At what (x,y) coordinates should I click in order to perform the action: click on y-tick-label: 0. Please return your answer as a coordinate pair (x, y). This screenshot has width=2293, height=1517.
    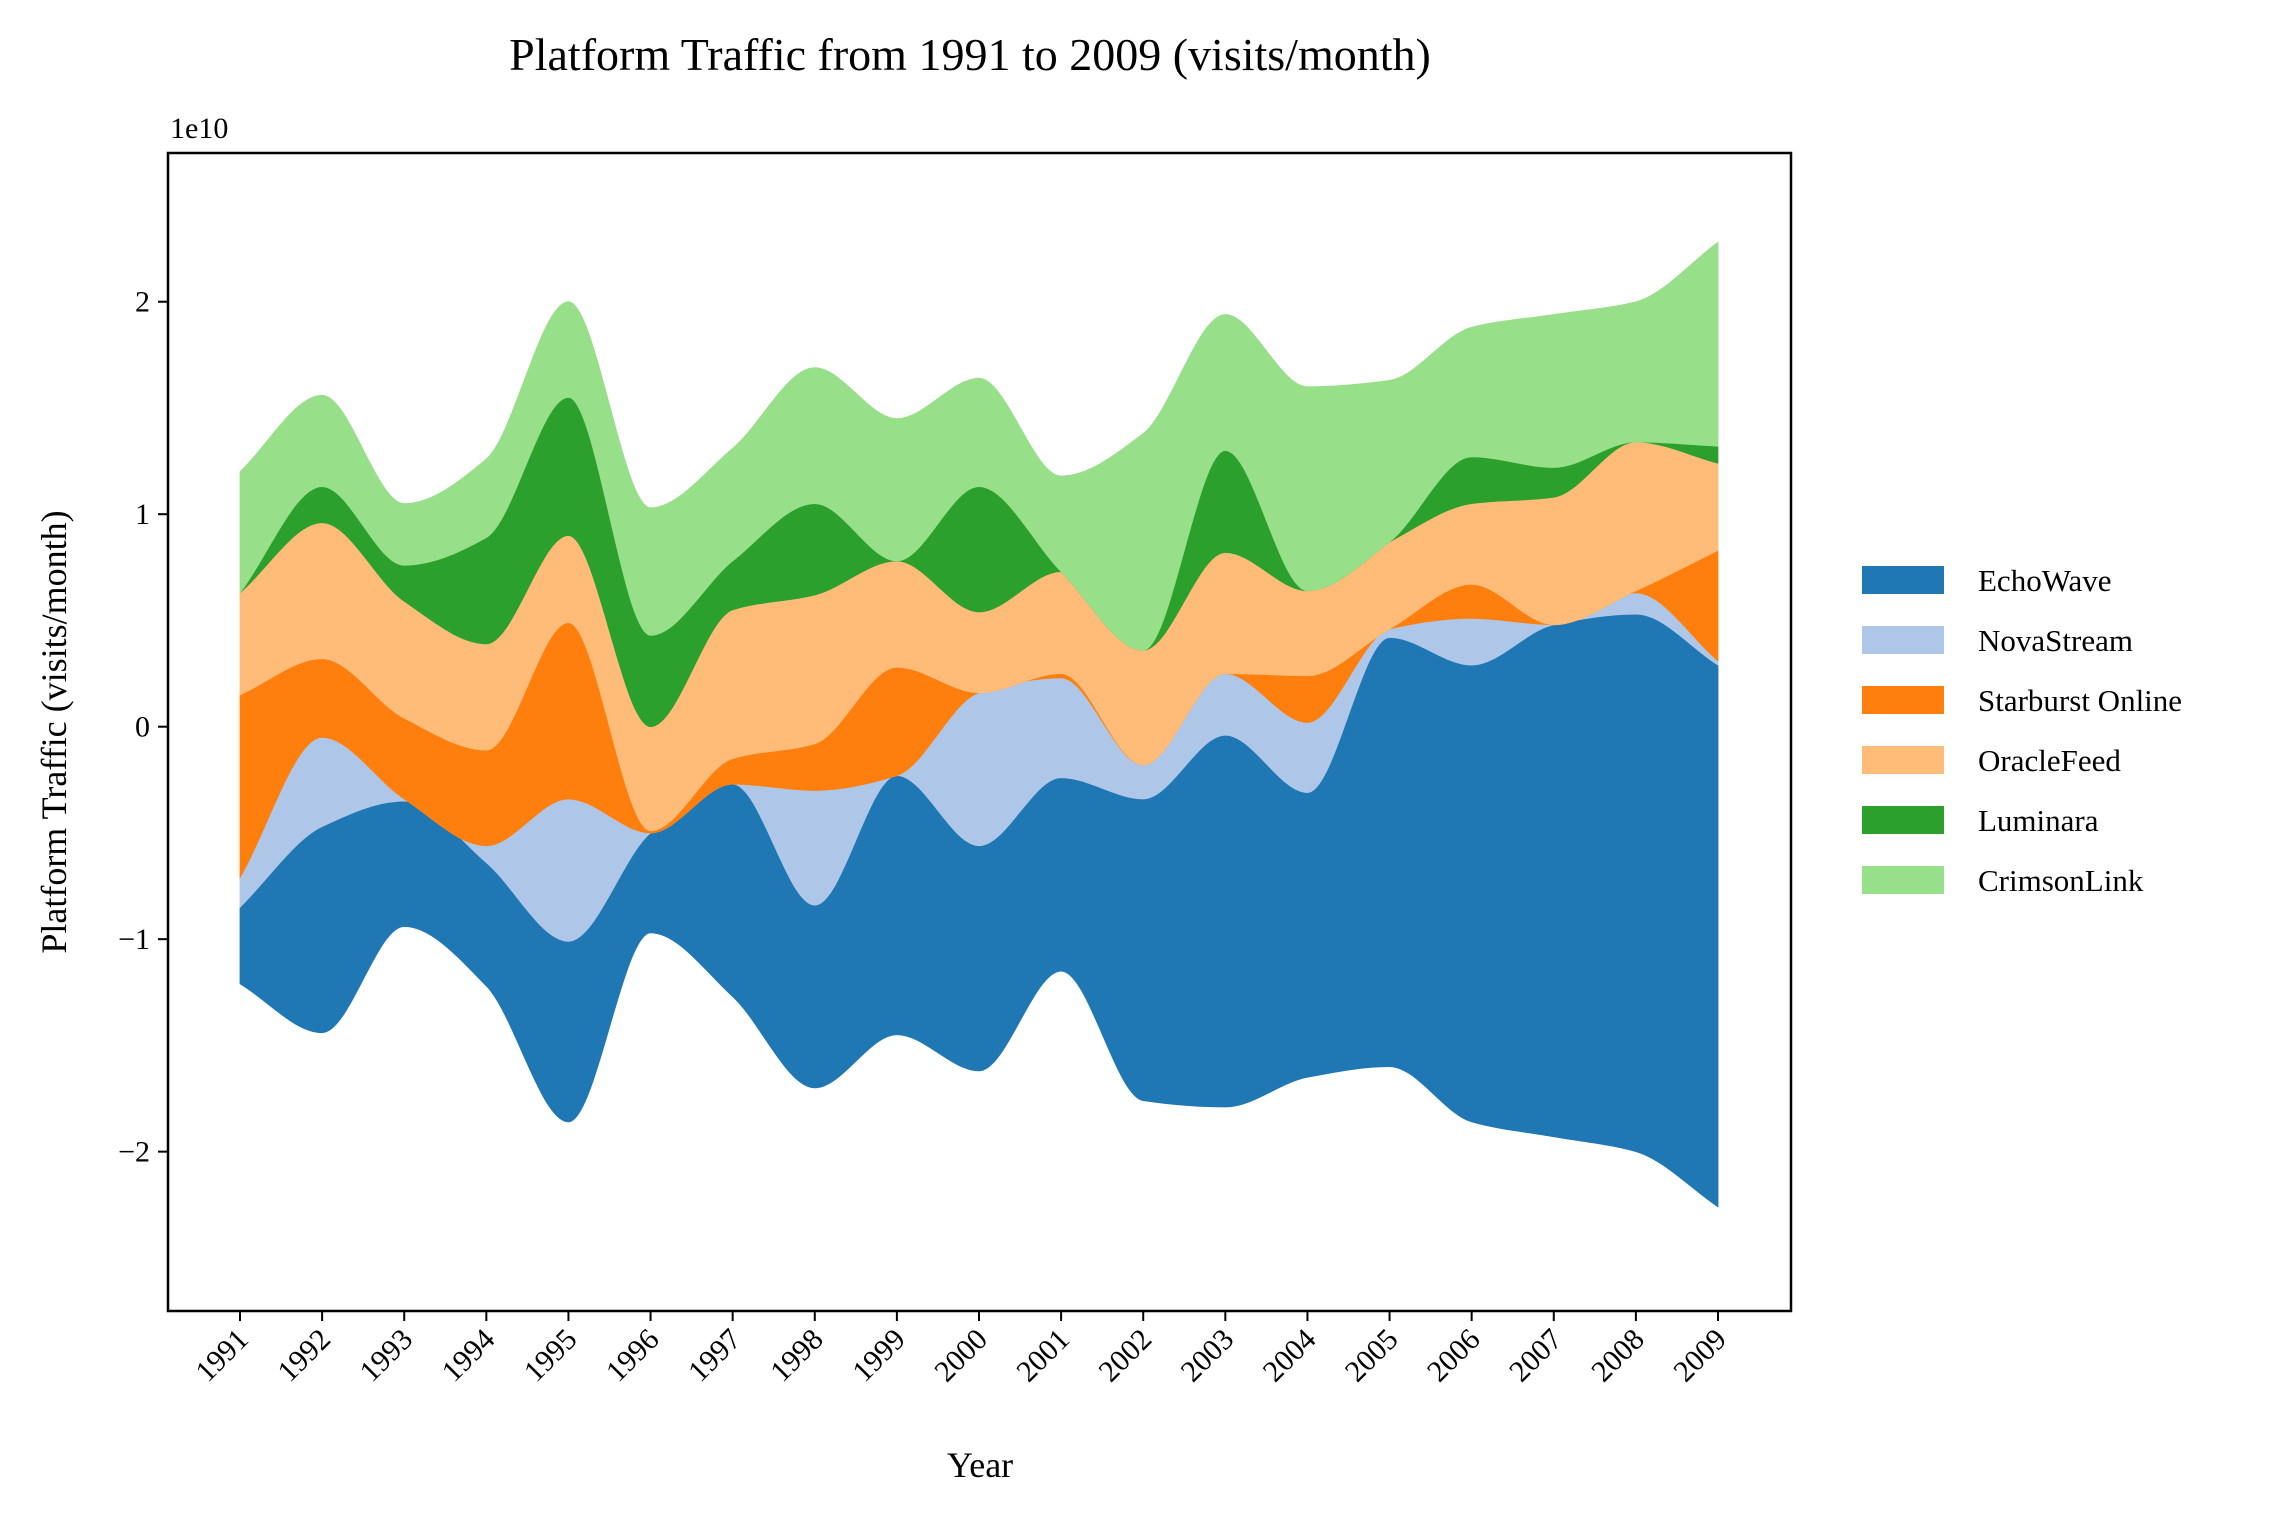
    Looking at the image, I should click on (142, 727).